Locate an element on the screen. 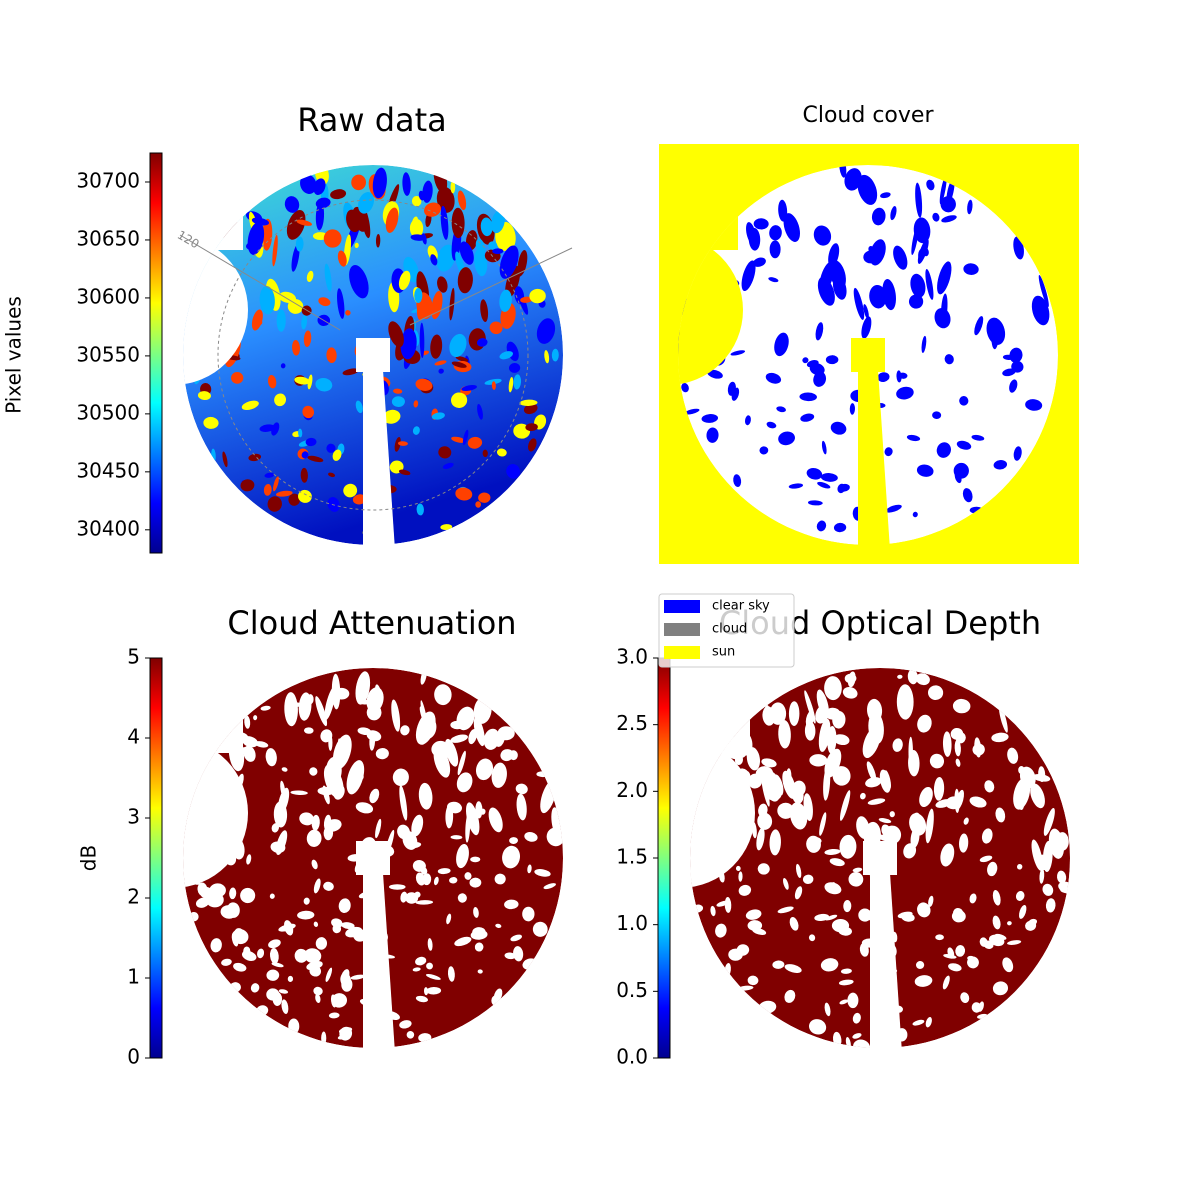 This screenshot has width=1200, height=1200. colorbar-tick-label: 2.5 is located at coordinates (632, 723).